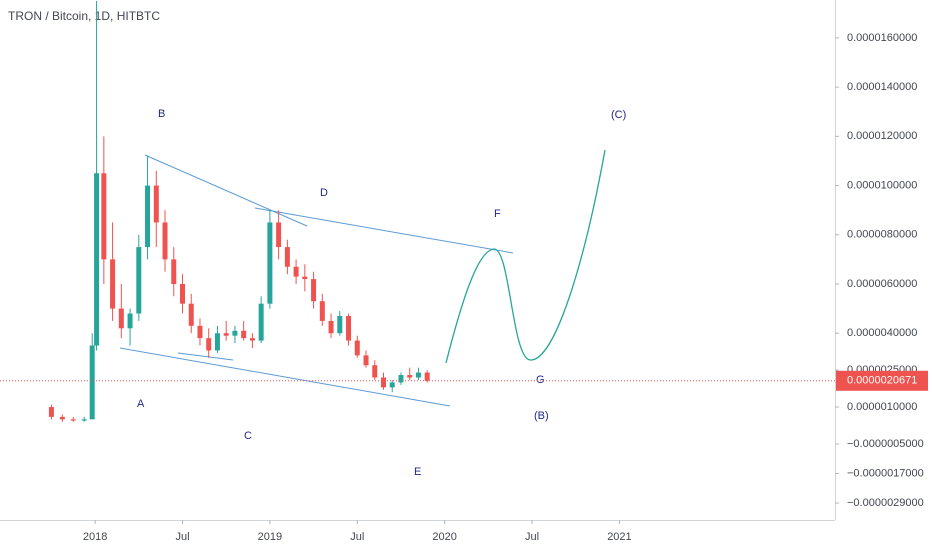 The image size is (932, 555). What do you see at coordinates (95, 537) in the screenshot?
I see `x-tick-label: 2018` at bounding box center [95, 537].